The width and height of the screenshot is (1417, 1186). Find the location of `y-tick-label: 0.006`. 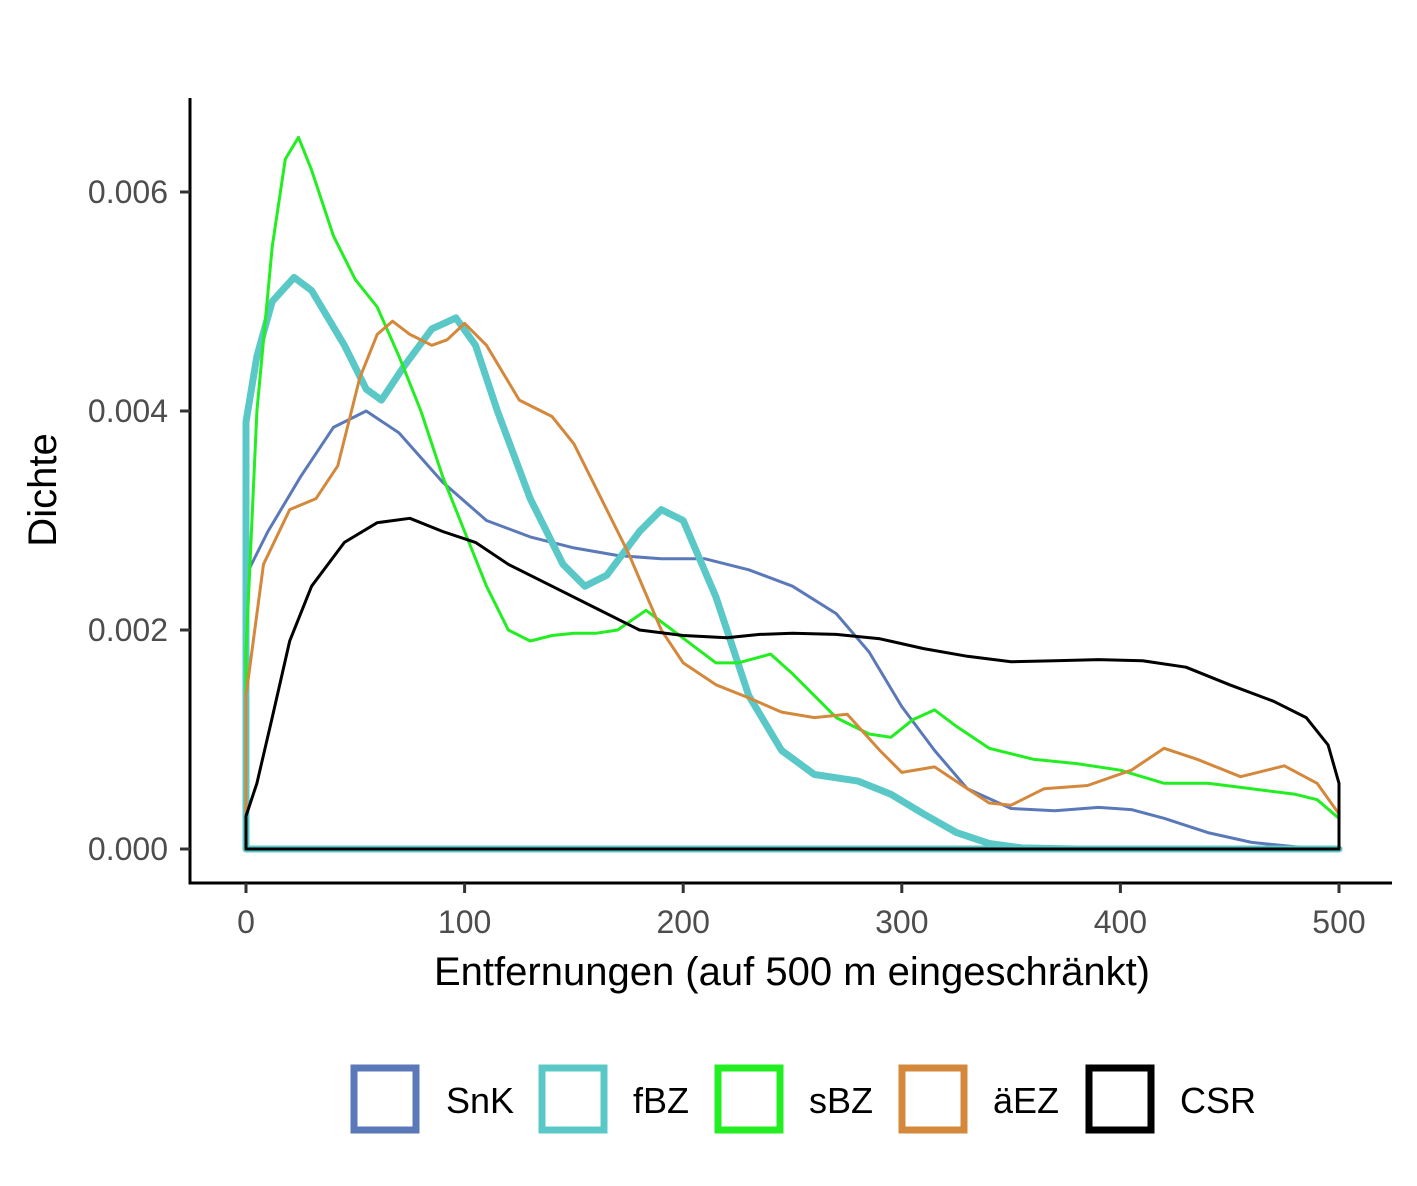

y-tick-label: 0.006 is located at coordinates (128, 192).